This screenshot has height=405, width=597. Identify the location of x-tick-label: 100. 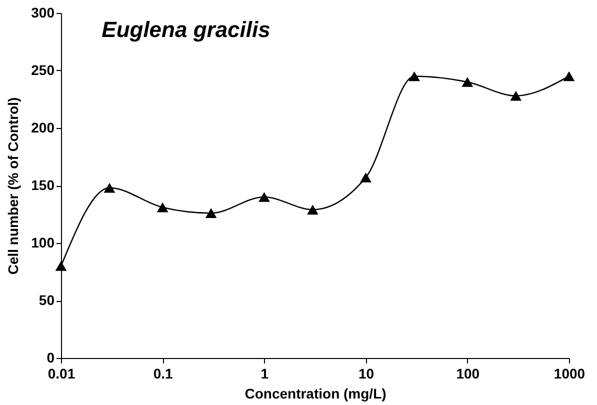
(468, 374).